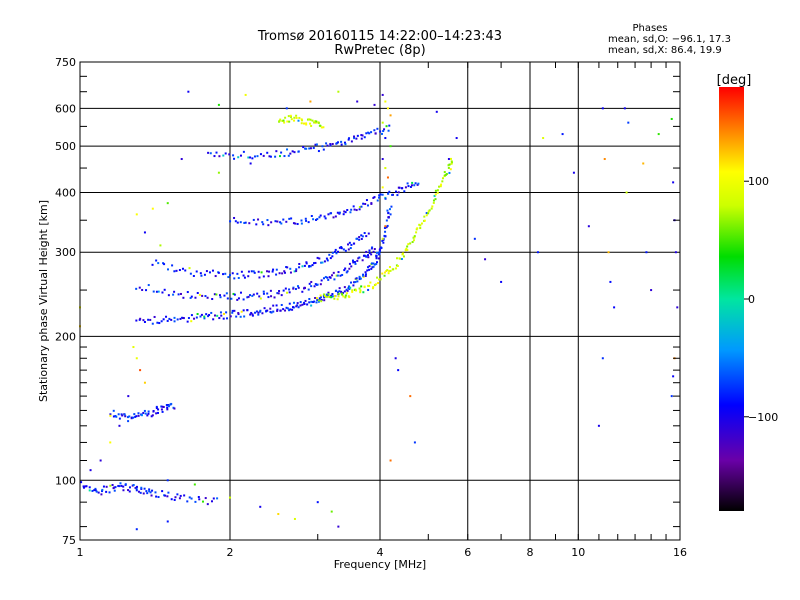 The image size is (800, 600). I want to click on y-tick-label: 200, so click(65, 336).